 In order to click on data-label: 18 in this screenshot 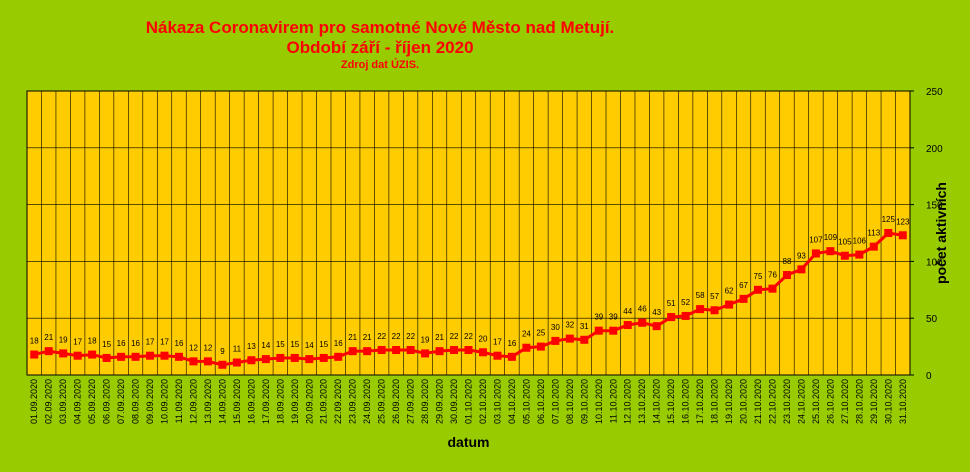, I will do `click(34, 341)`.